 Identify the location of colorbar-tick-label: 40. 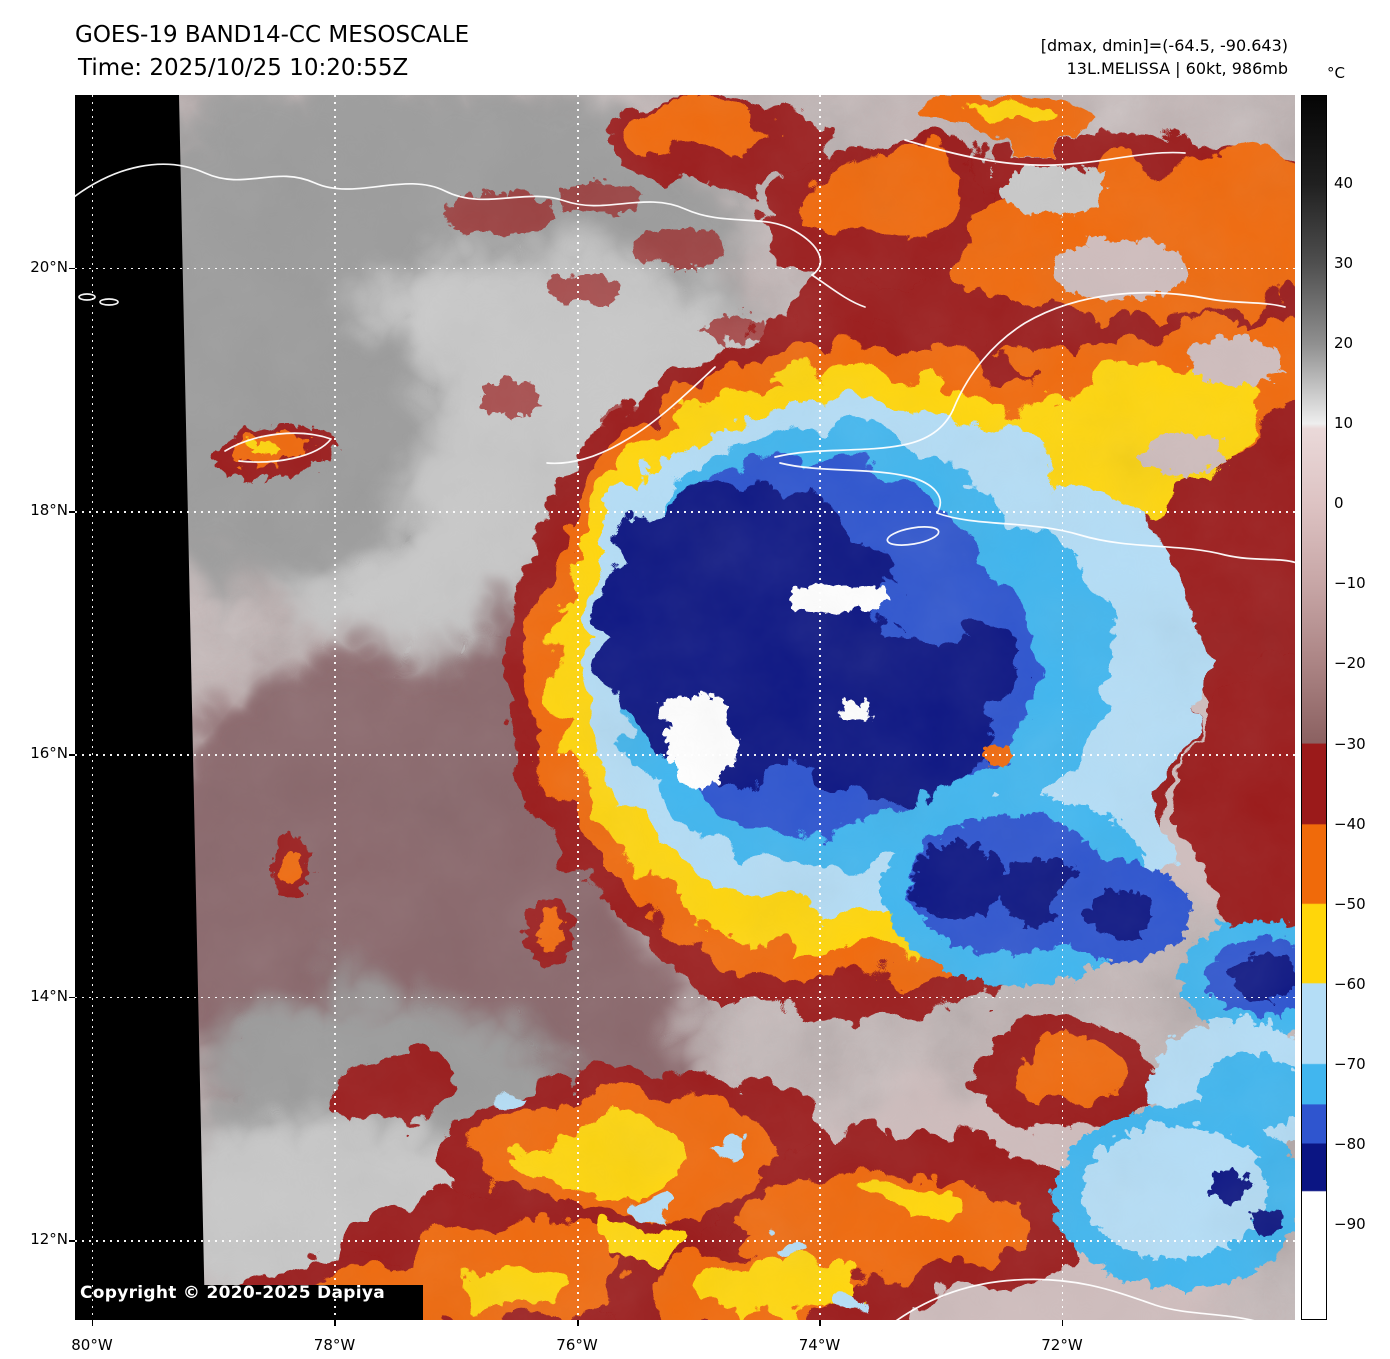
(1344, 183).